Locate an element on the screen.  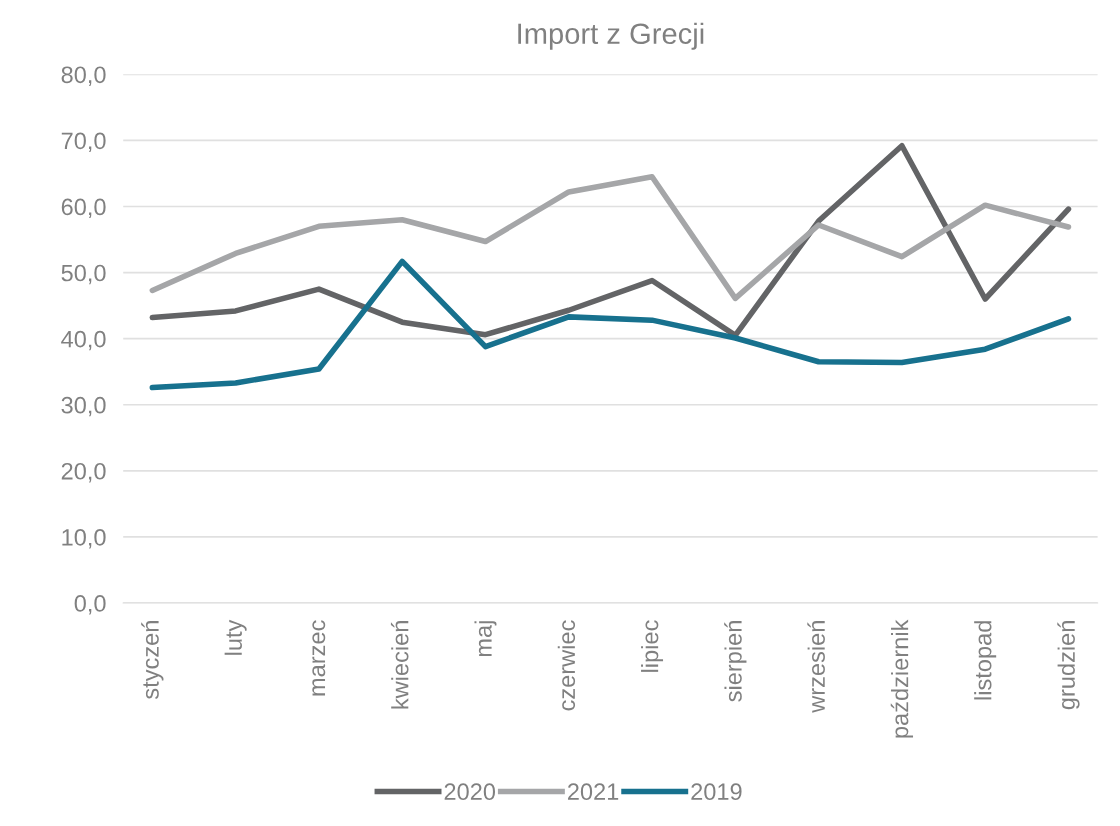
x-tick-label: listopad is located at coordinates (985, 660).